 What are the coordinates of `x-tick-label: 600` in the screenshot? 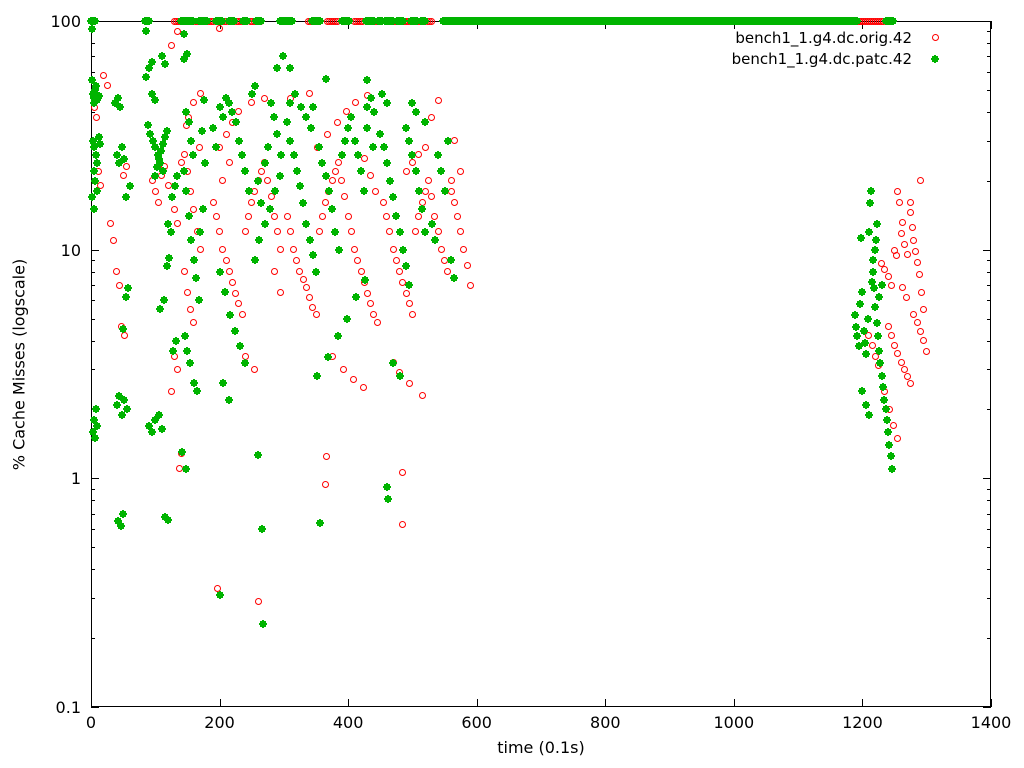 It's located at (476, 722).